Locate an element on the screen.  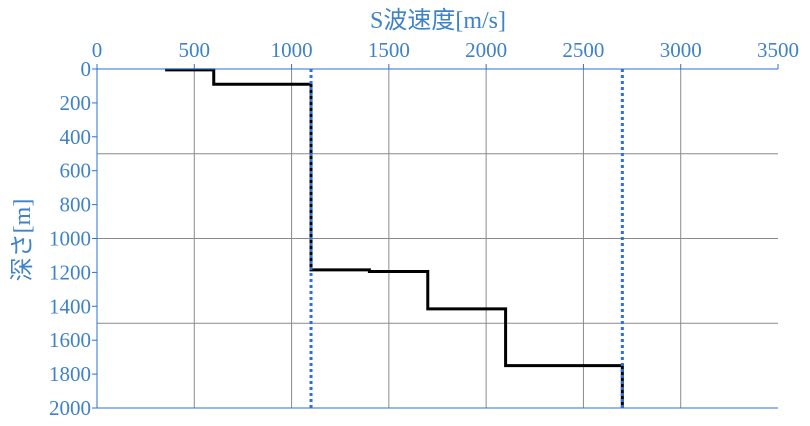
y-tick-label: 400 is located at coordinates (76, 137).